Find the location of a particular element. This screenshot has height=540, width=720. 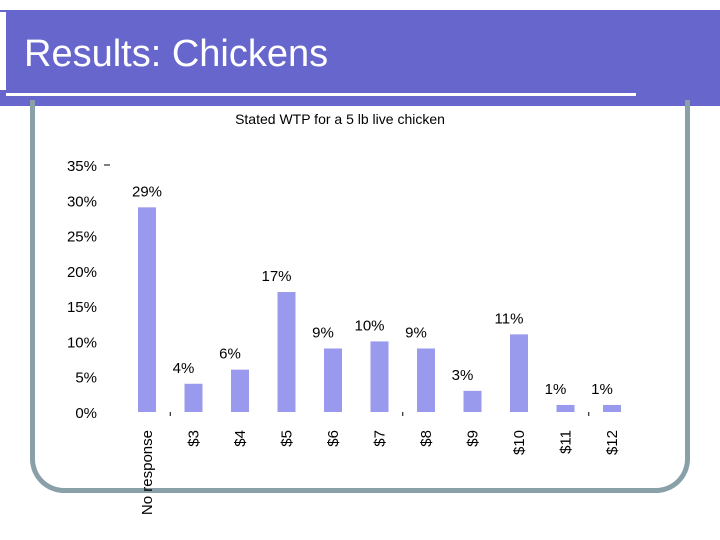

y-tick-label: 20% is located at coordinates (82, 272).